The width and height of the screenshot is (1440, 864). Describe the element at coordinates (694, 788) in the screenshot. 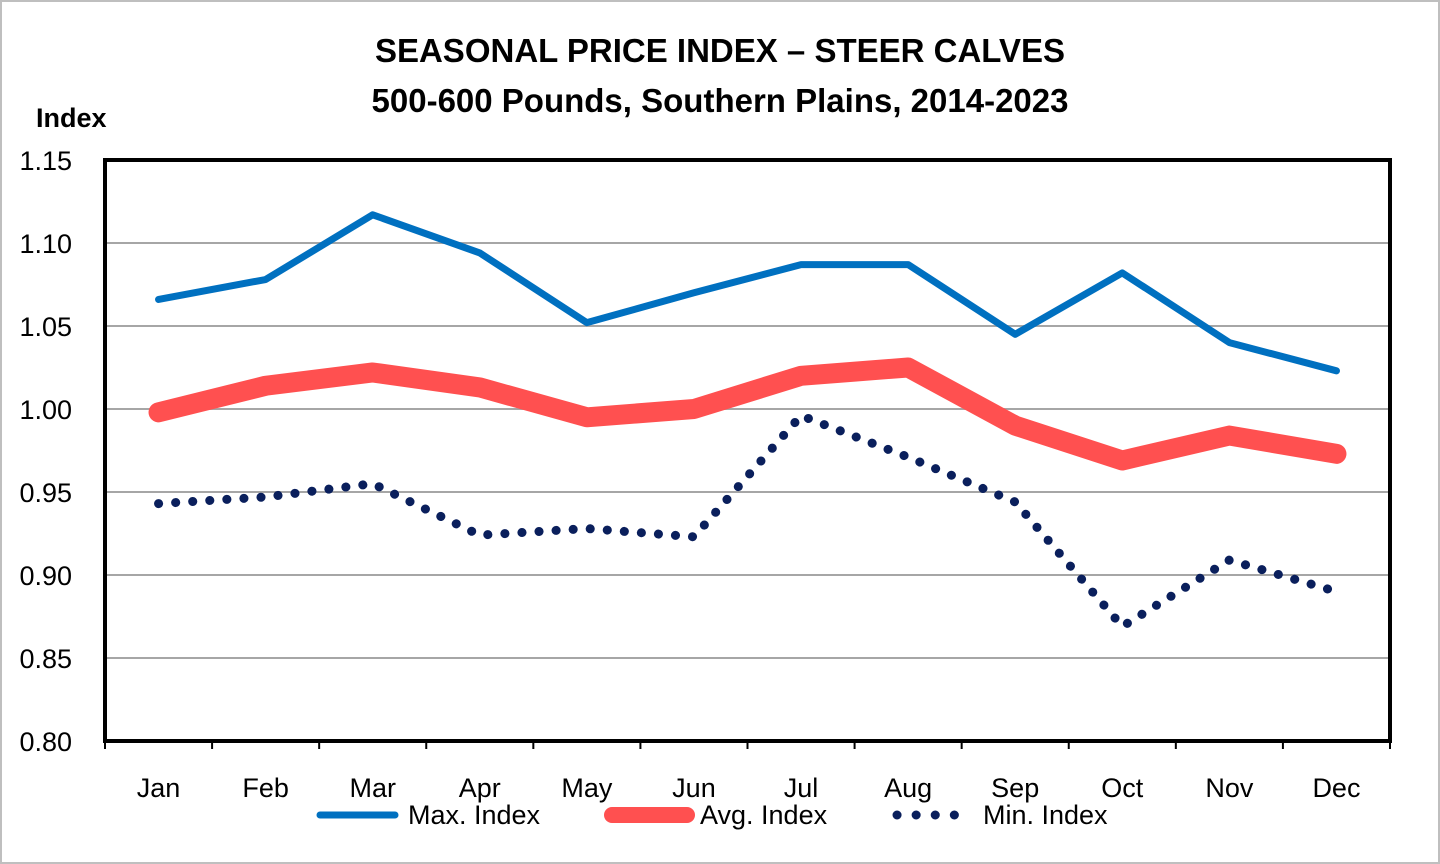

I see `x-tick-label: Jun` at that location.